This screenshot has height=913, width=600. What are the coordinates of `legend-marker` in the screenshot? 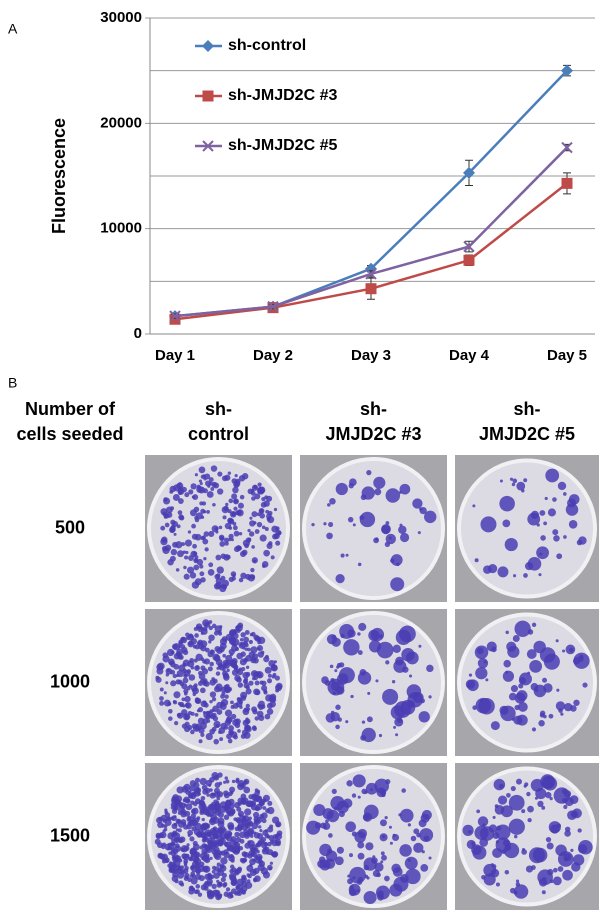 It's located at (208, 46).